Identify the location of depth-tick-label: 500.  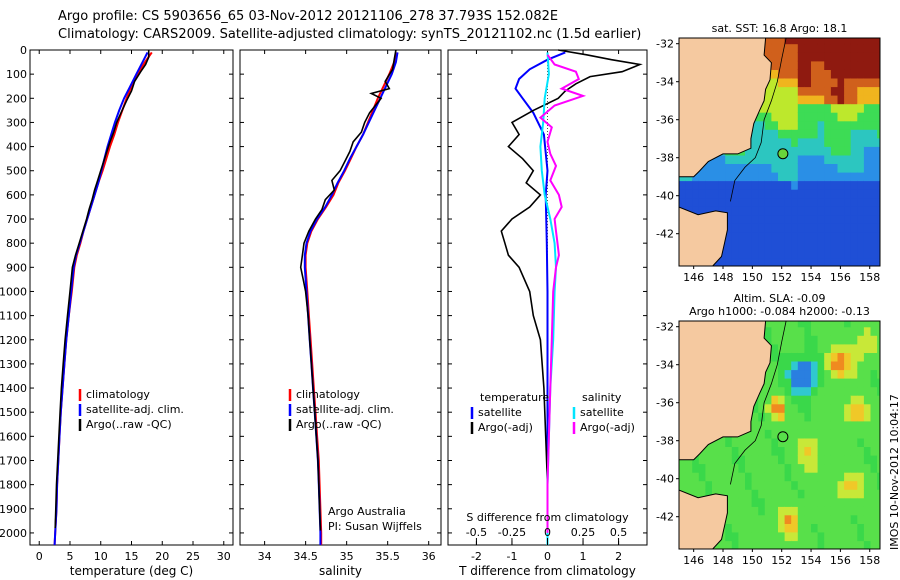
(16, 171).